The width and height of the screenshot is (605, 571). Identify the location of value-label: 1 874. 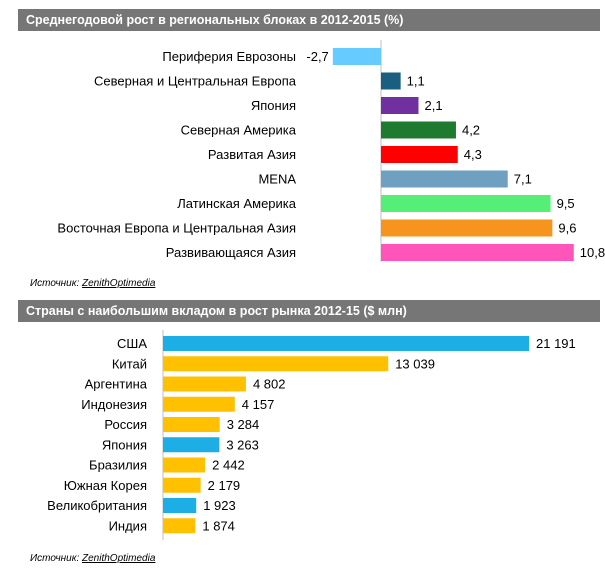
(218, 525).